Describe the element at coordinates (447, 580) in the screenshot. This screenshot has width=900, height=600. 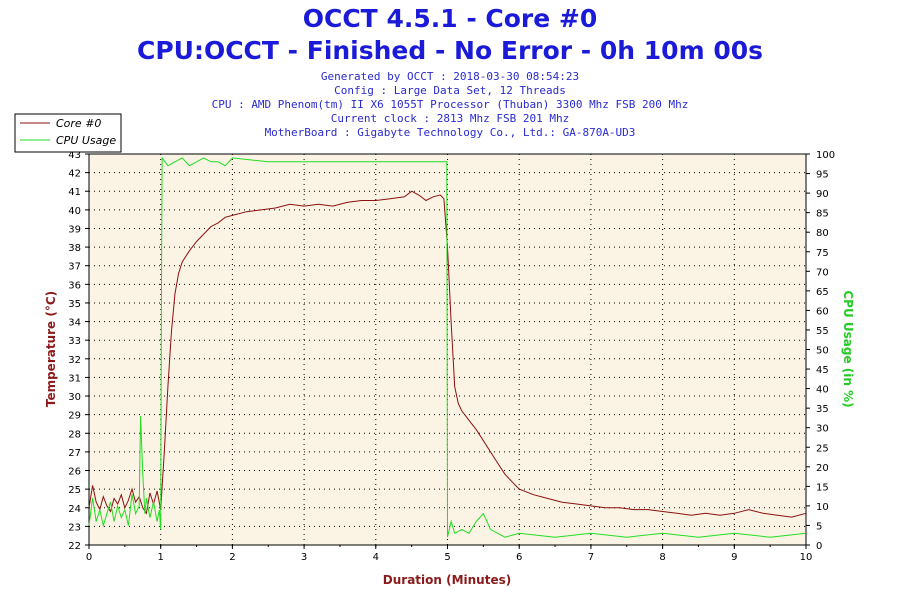
I see `x-axis-label: Duration (Minutes)` at that location.